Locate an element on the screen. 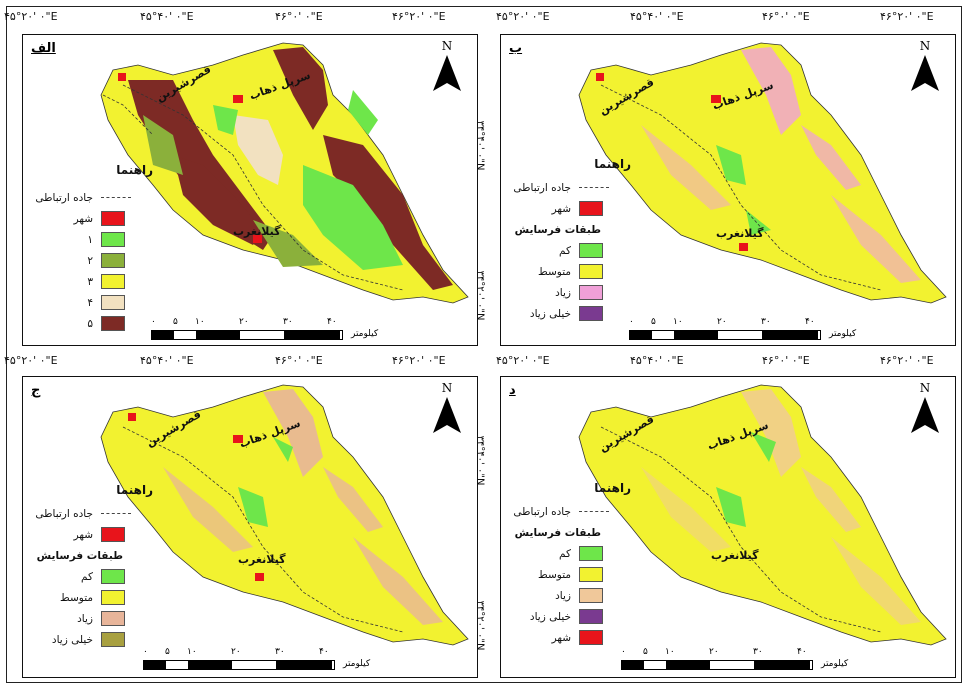 The height and width of the screenshot is (689, 968). coord-top-3: ۴۶°۰' ۰"E is located at coordinates (299, 16).